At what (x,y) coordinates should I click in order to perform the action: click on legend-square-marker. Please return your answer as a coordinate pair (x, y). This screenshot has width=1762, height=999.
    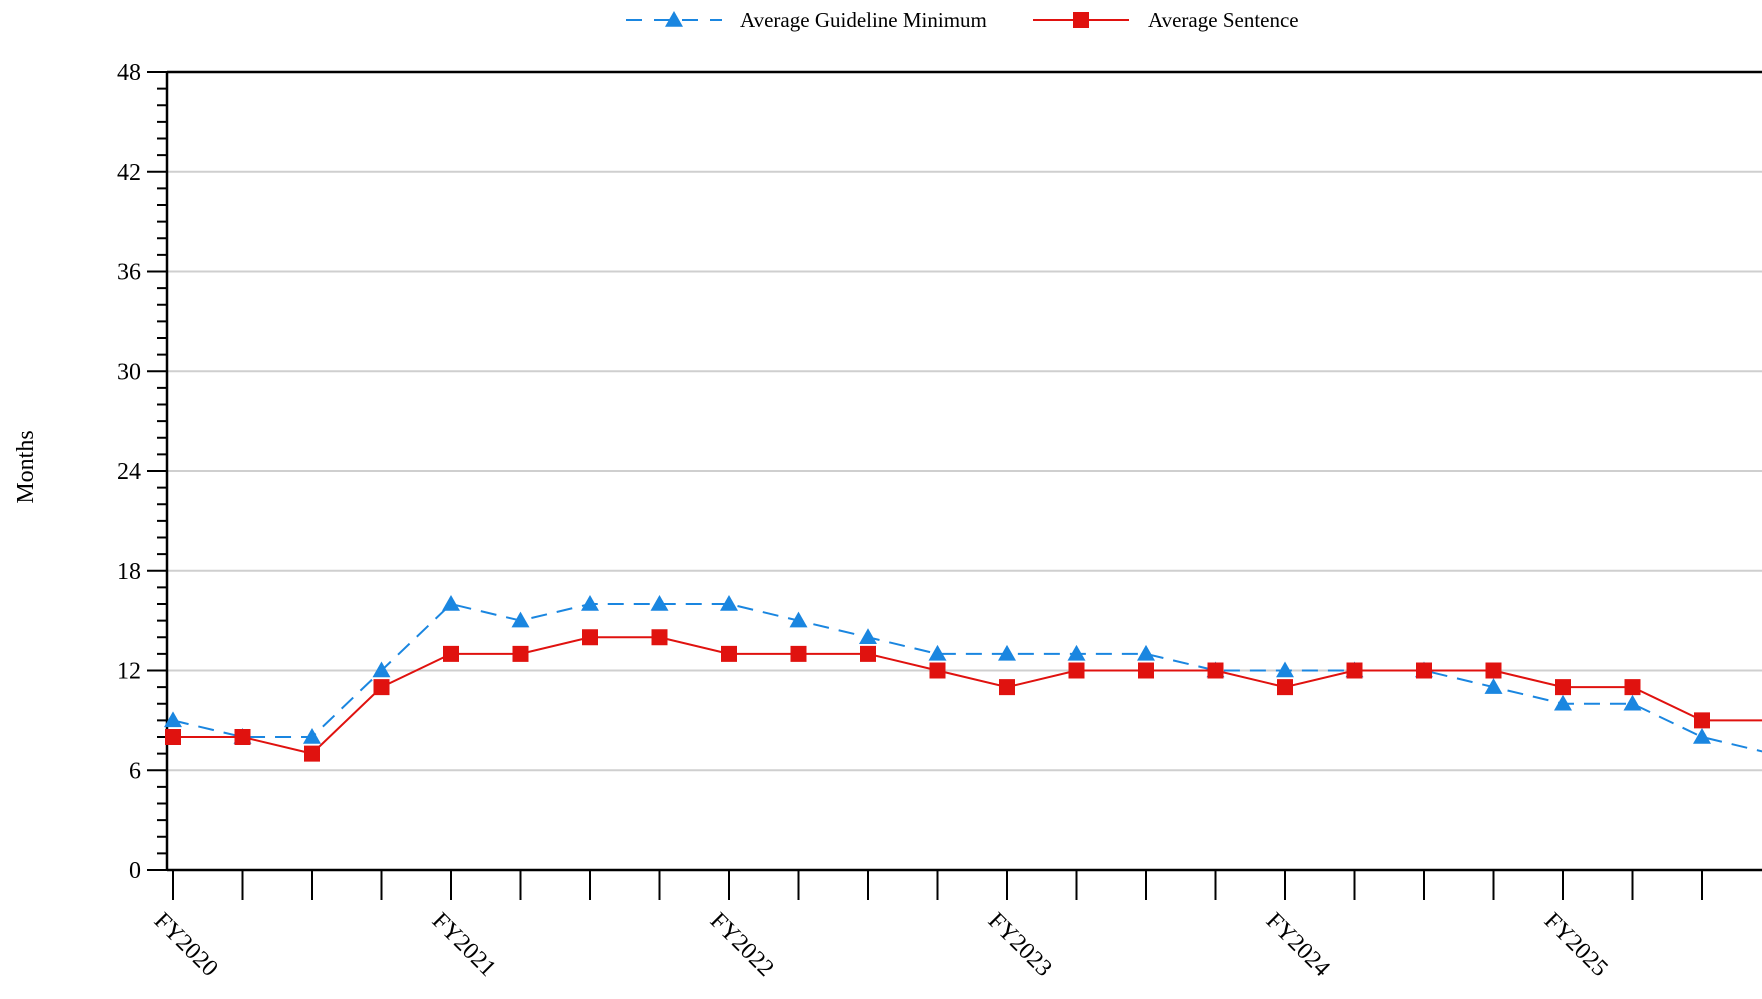
    Looking at the image, I should click on (1081, 20).